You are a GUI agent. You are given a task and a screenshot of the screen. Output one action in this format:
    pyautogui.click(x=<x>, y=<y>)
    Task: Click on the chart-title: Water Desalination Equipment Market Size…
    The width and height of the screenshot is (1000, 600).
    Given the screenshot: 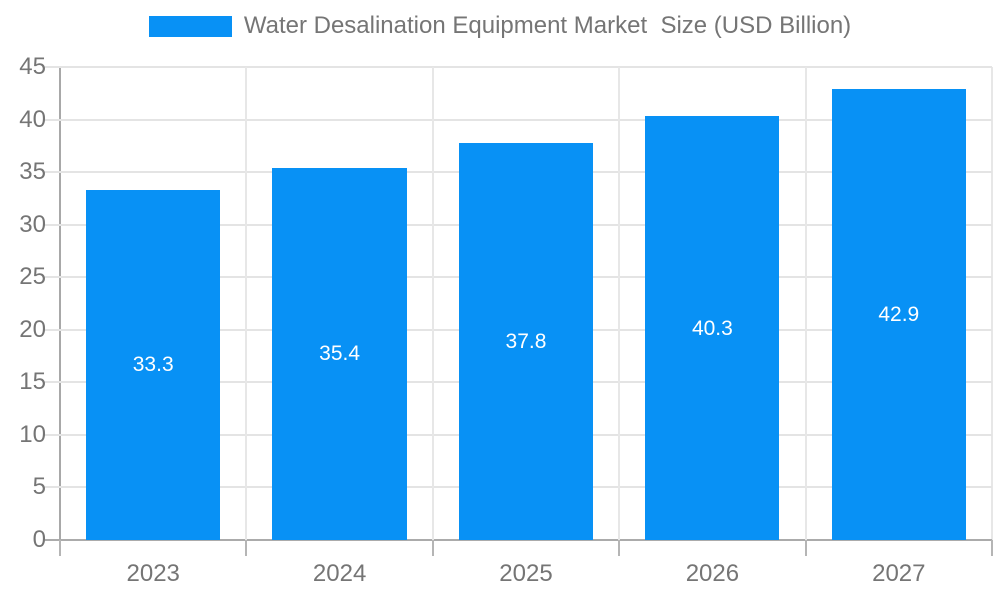 What is the action you would take?
    pyautogui.click(x=547, y=25)
    